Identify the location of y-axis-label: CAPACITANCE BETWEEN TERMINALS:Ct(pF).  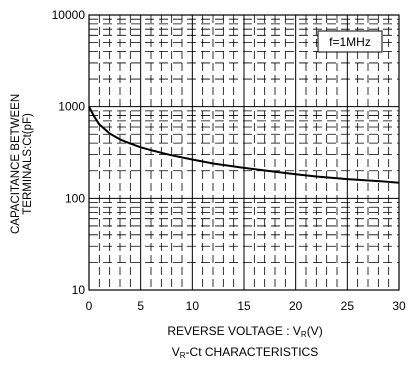
(20, 185).